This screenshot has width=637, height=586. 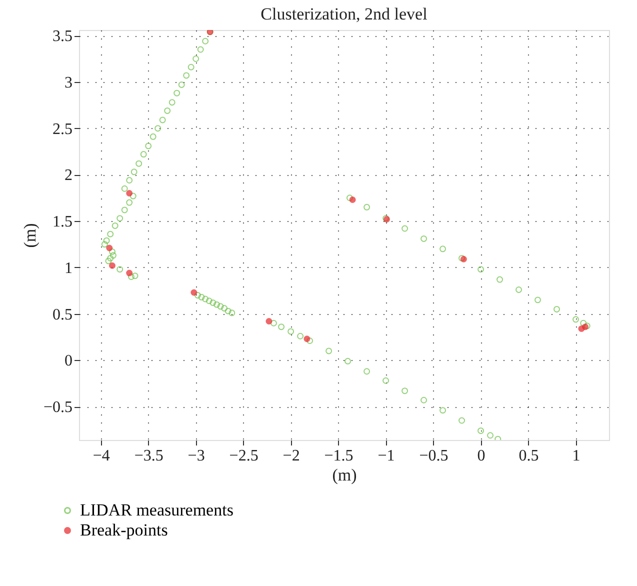 What do you see at coordinates (68, 361) in the screenshot?
I see `y-tick-label: 0` at bounding box center [68, 361].